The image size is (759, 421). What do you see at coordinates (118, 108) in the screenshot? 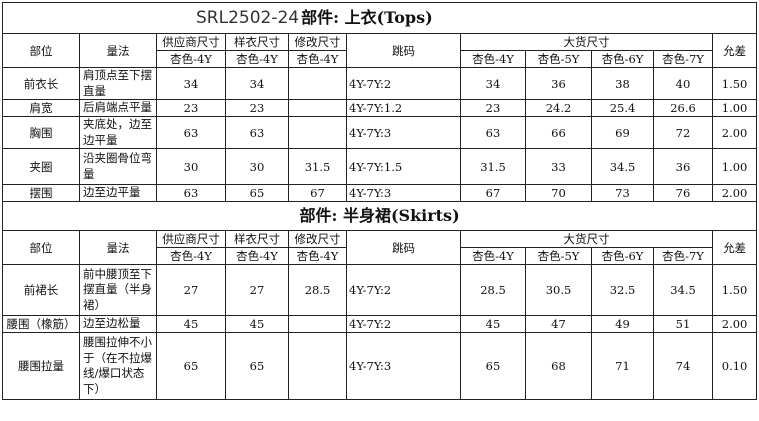
I see `method-cell: 后肩端点平量` at bounding box center [118, 108].